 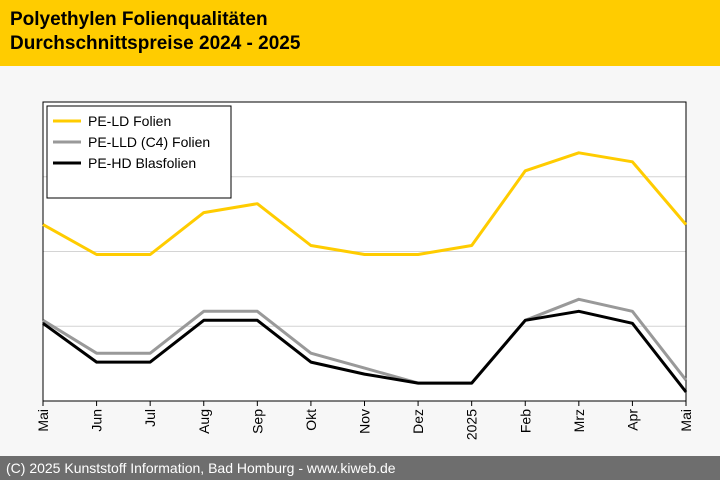 What do you see at coordinates (129, 121) in the screenshot?
I see `legend-label: PE-LD Folien` at bounding box center [129, 121].